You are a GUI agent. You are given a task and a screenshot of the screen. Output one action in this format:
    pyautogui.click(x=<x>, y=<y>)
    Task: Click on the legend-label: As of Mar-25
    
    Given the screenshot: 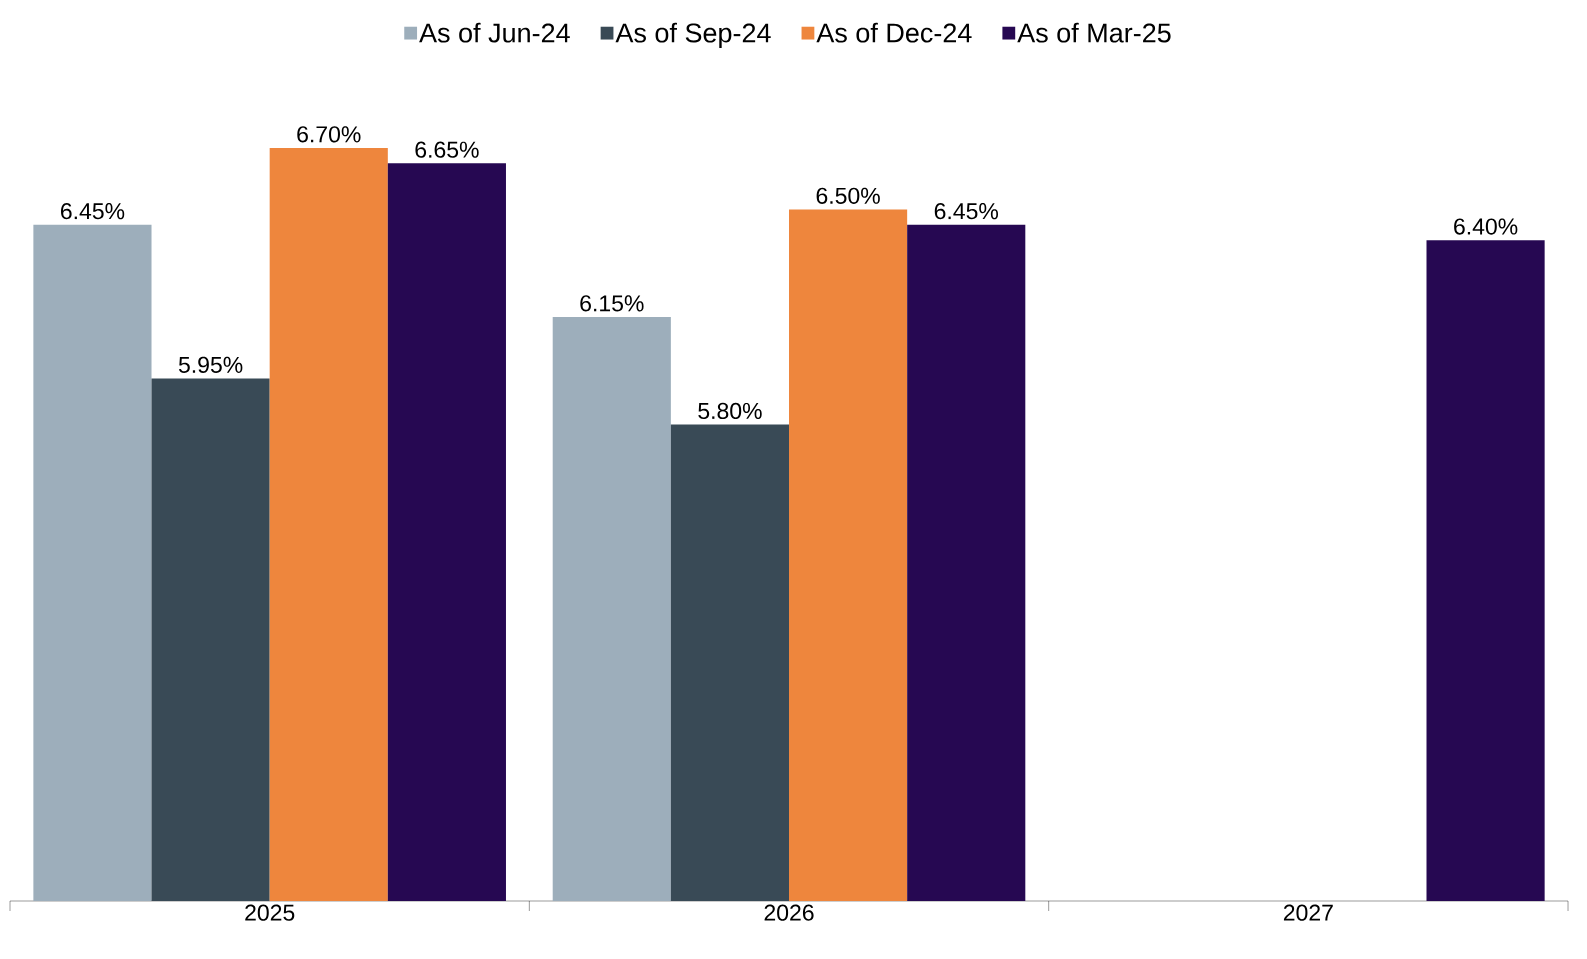 What is the action you would take?
    pyautogui.click(x=1094, y=32)
    